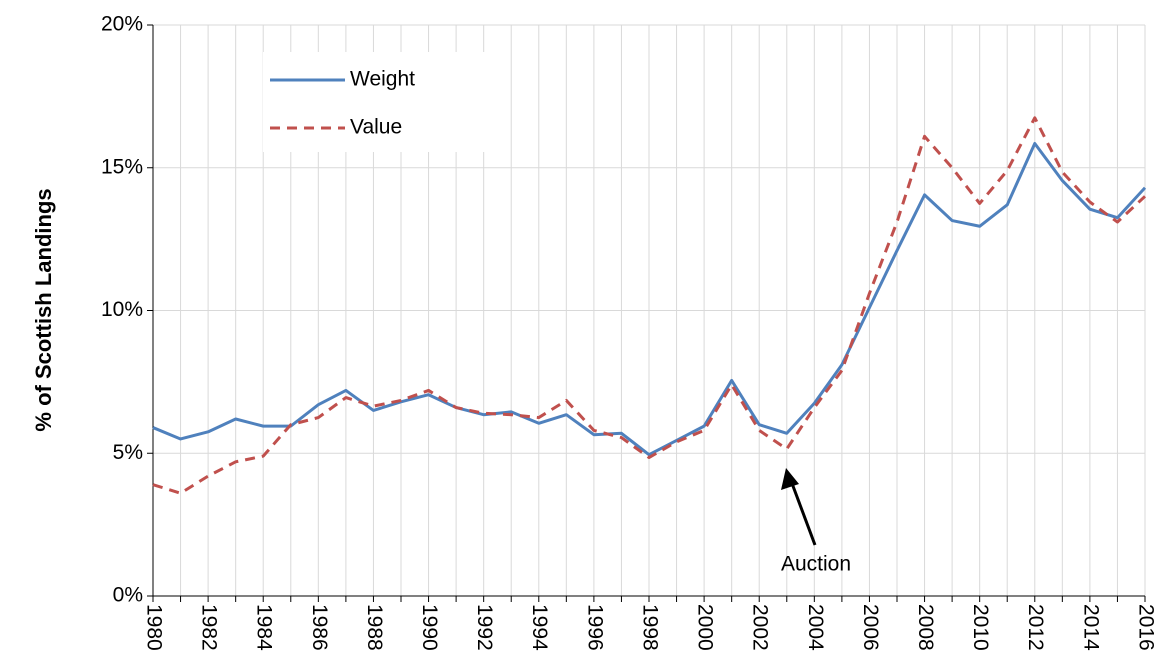  I want to click on x-tick-label: 2000, so click(705, 627).